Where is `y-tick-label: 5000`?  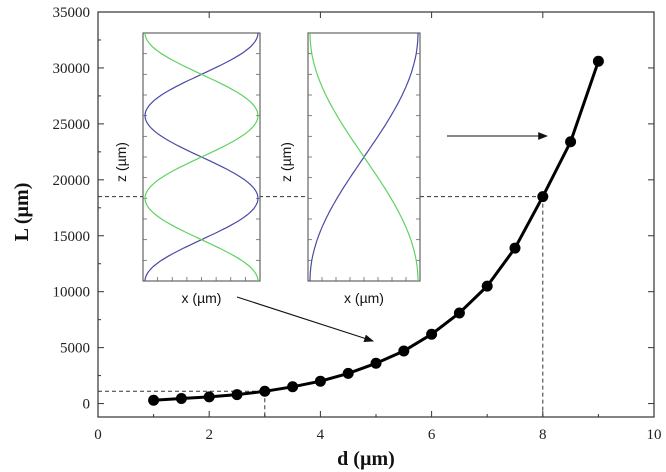 y-tick-label: 5000 is located at coordinates (75, 349).